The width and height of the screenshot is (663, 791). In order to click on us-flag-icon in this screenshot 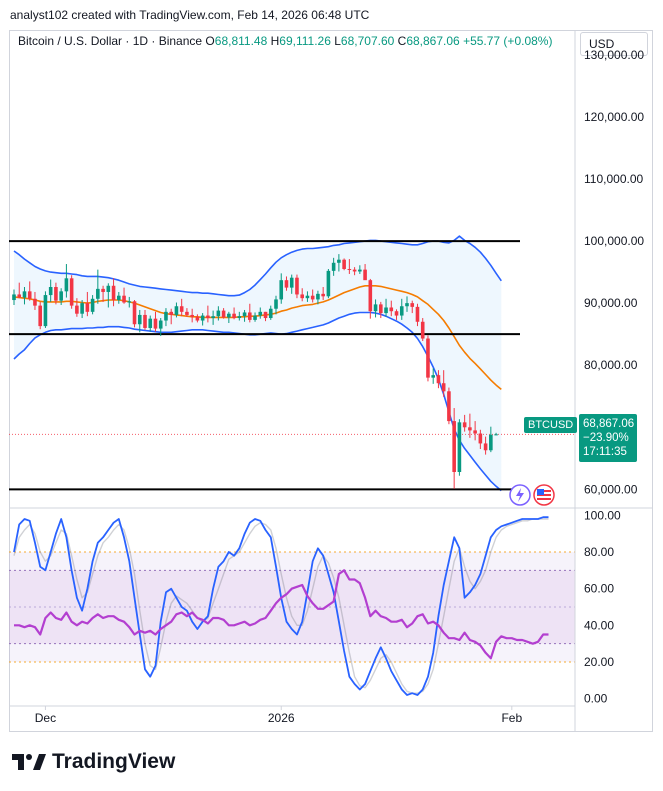, I will do `click(544, 495)`.